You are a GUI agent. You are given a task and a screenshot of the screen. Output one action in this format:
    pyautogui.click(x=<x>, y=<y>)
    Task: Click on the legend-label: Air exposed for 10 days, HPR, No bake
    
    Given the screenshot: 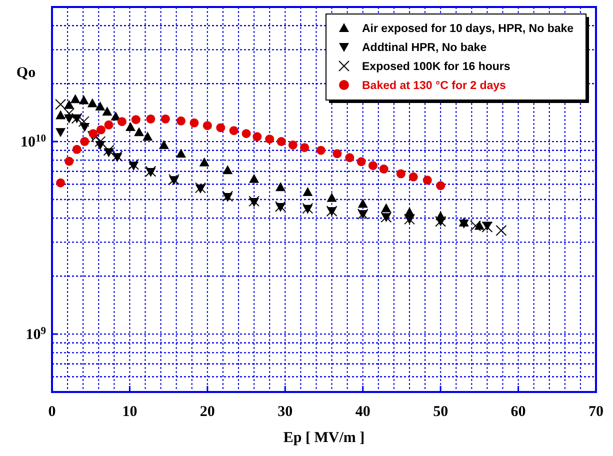 What is the action you would take?
    pyautogui.click(x=468, y=29)
    